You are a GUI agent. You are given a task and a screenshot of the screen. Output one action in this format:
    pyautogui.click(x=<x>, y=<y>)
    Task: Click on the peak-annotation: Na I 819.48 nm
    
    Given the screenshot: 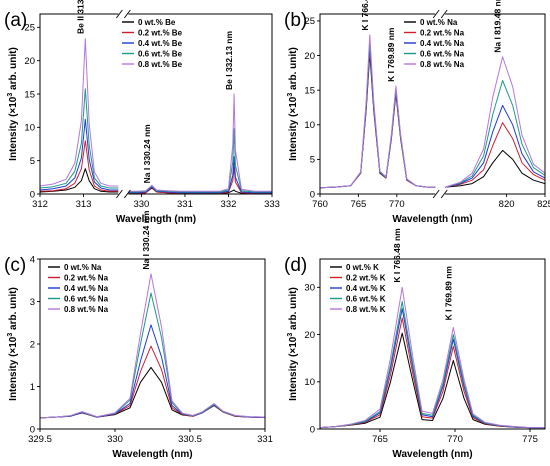 What is the action you would take?
    pyautogui.click(x=498, y=26)
    